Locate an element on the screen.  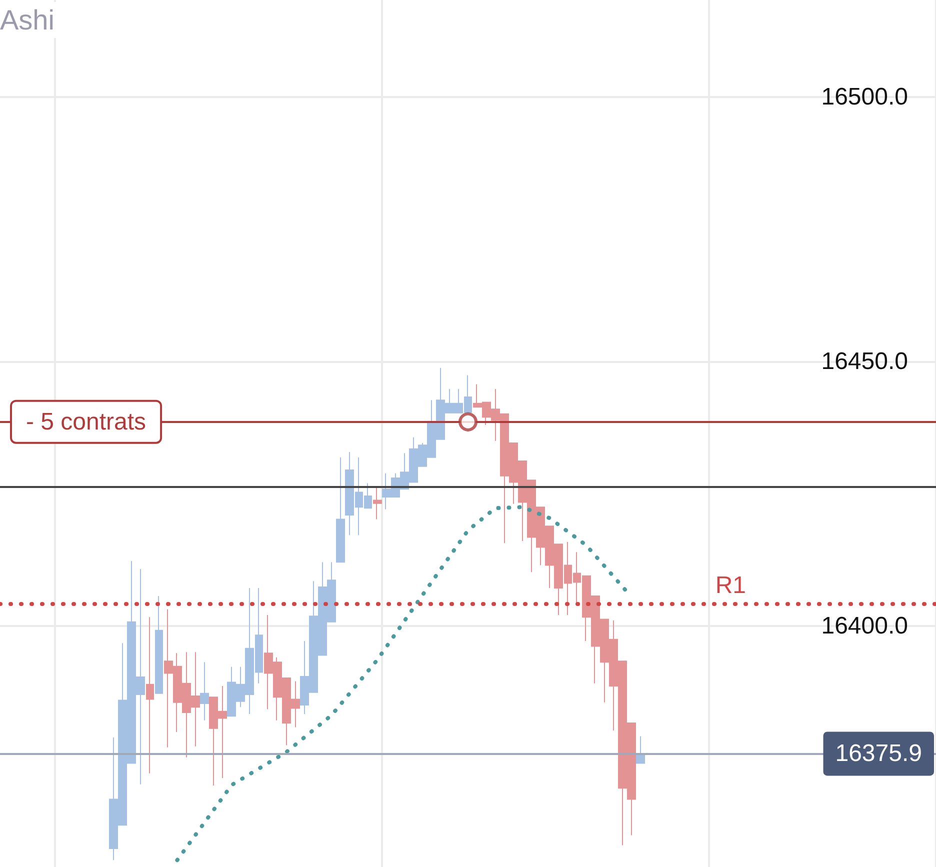
y-tick-label: 16500.0 is located at coordinates (864, 96).